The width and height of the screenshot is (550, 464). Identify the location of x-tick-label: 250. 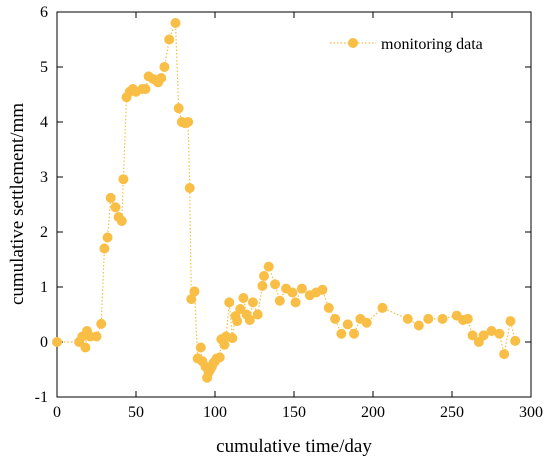
(452, 412).